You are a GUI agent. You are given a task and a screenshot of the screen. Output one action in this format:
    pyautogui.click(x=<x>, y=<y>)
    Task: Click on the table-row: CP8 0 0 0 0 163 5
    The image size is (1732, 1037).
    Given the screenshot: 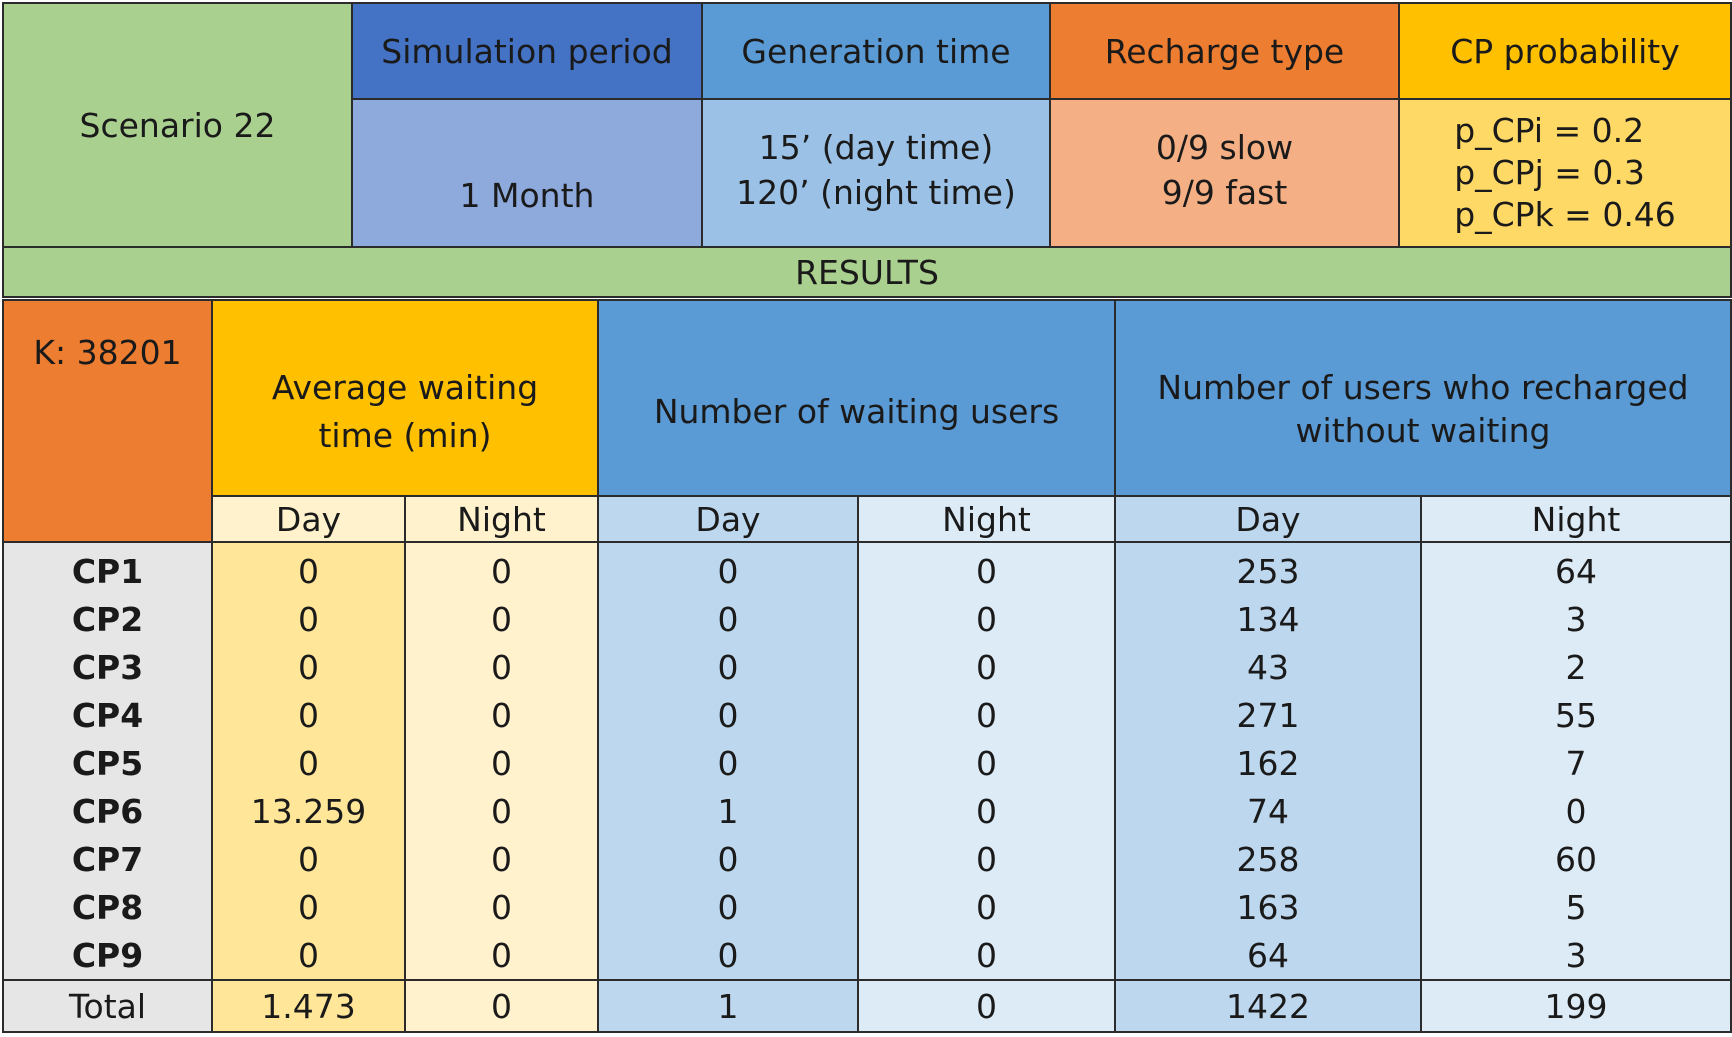 What is the action you would take?
    pyautogui.click(x=867, y=907)
    